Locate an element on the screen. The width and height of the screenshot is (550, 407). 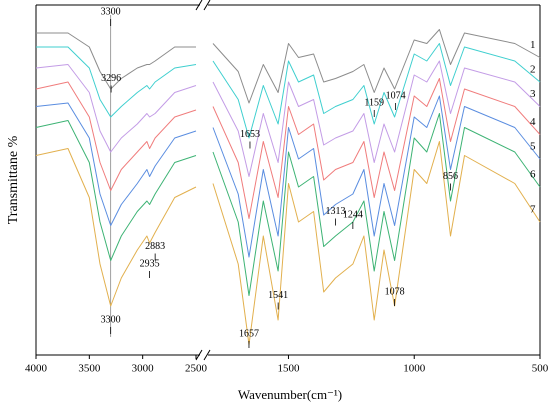
series-label: 2 is located at coordinates (533, 70).